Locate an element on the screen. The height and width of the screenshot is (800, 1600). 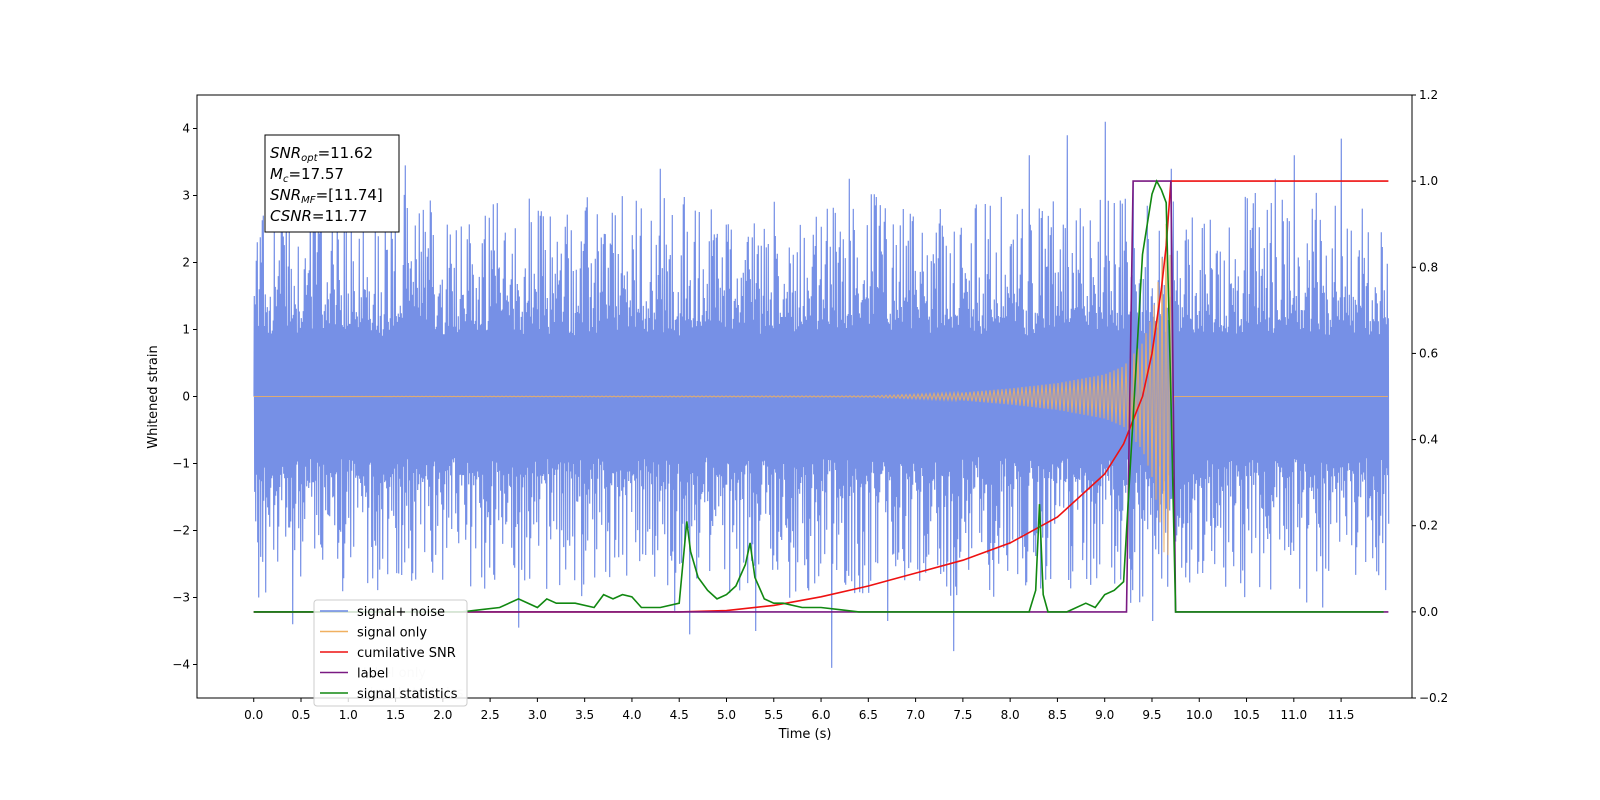
x-tick-label: 8.0 is located at coordinates (1010, 715).